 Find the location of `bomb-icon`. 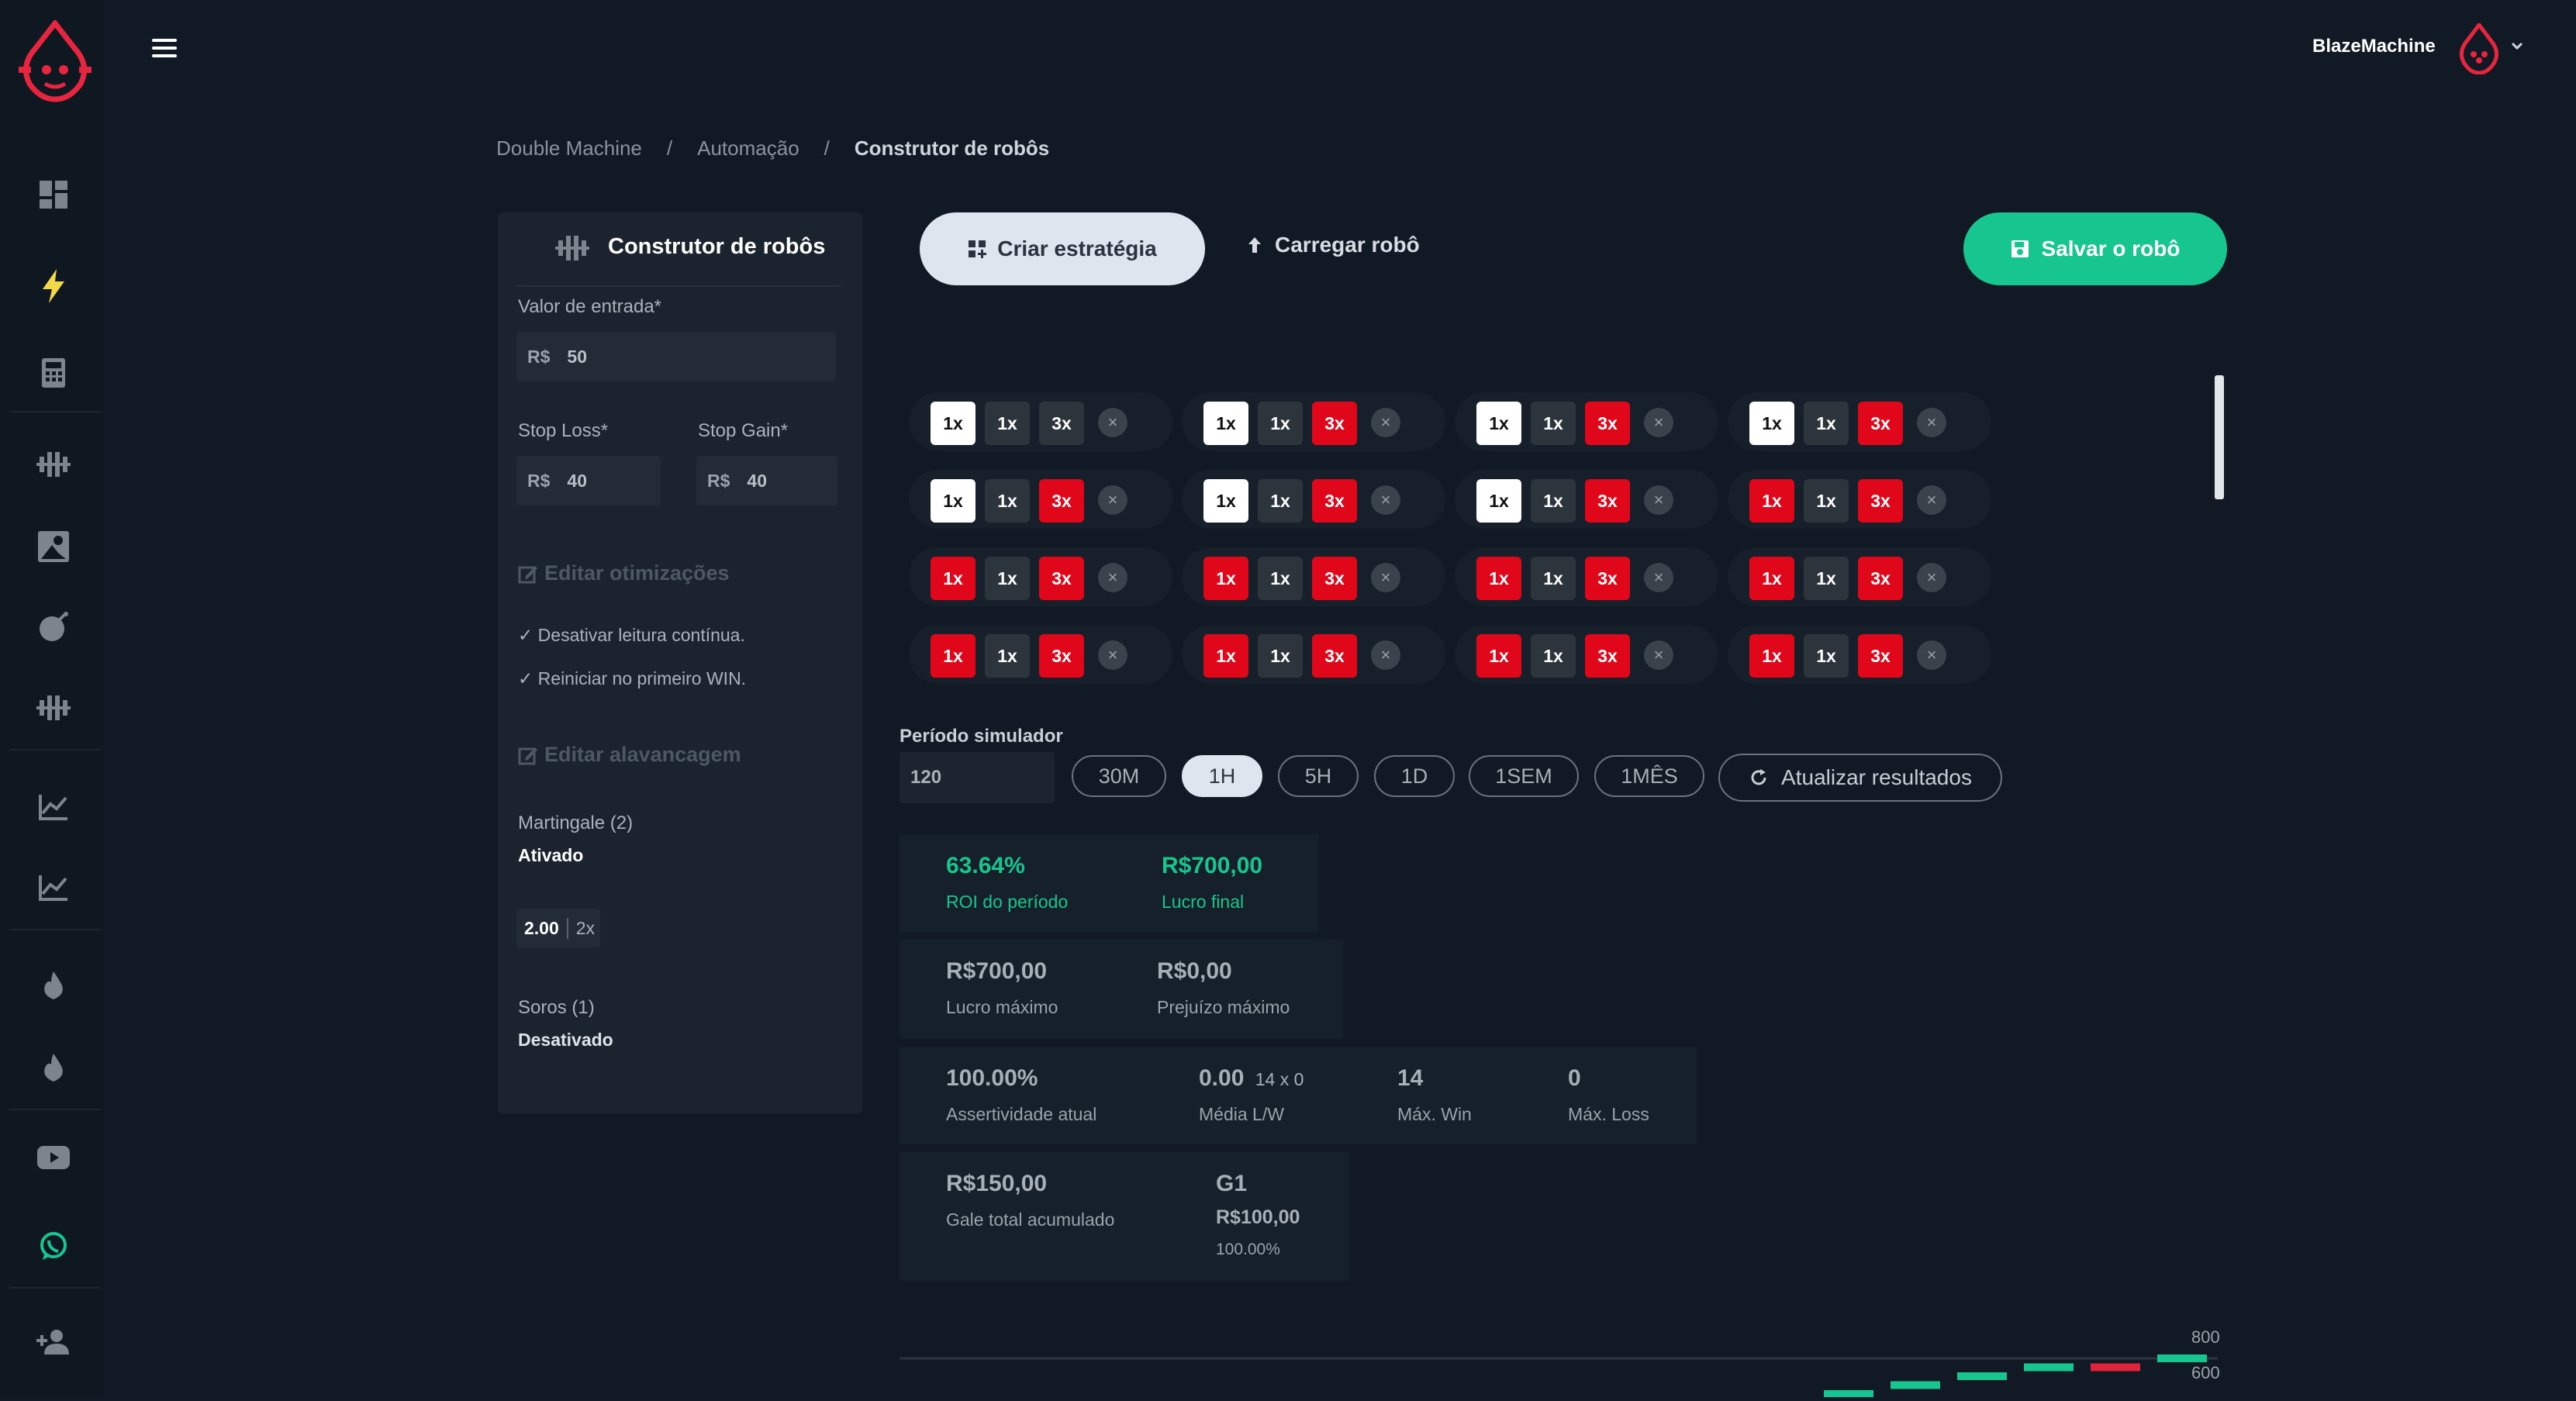

bomb-icon is located at coordinates (53, 627).